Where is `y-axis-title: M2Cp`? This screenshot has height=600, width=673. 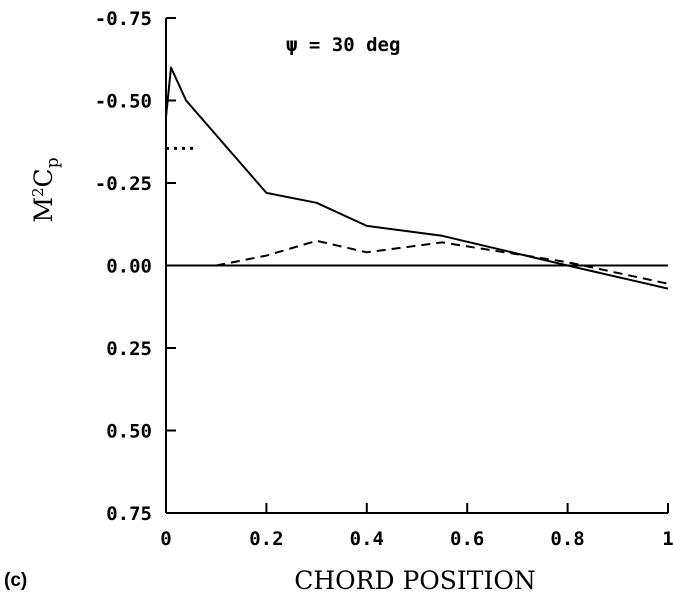
y-axis-title: M2Cp is located at coordinates (46, 189).